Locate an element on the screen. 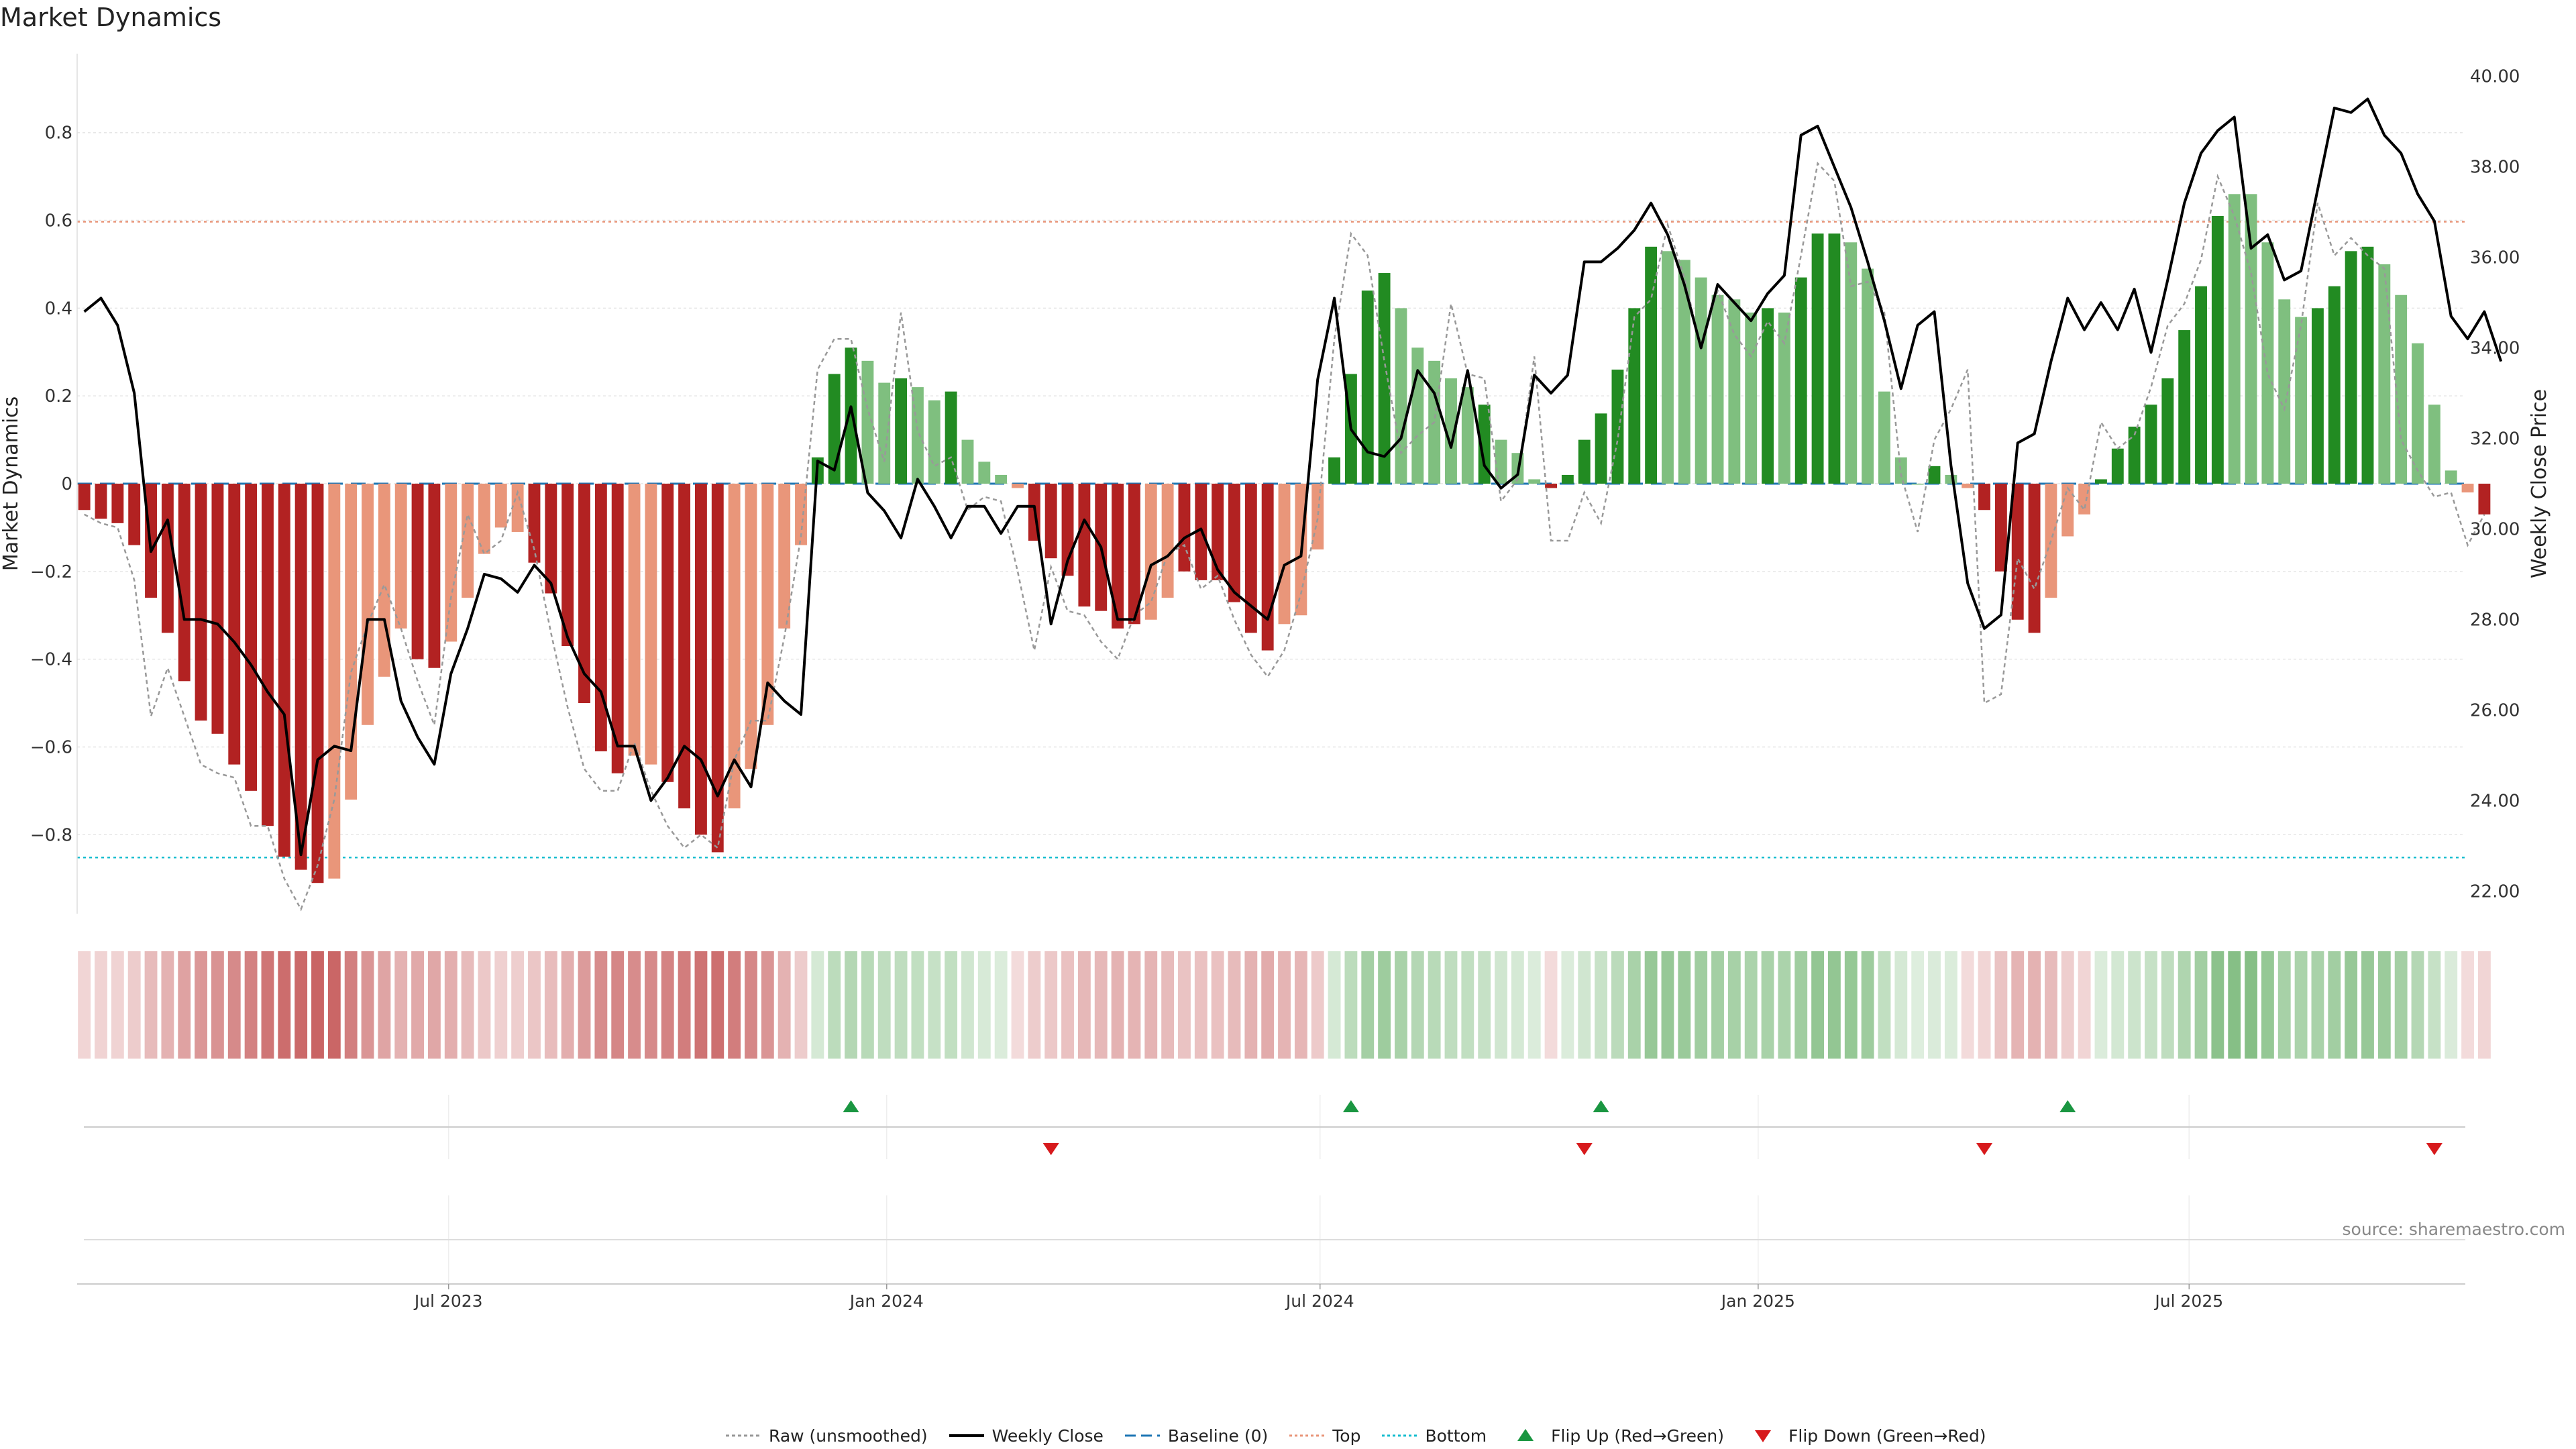 This screenshot has height=1449, width=2576. legend-label: Weekly Close is located at coordinates (1047, 1436).